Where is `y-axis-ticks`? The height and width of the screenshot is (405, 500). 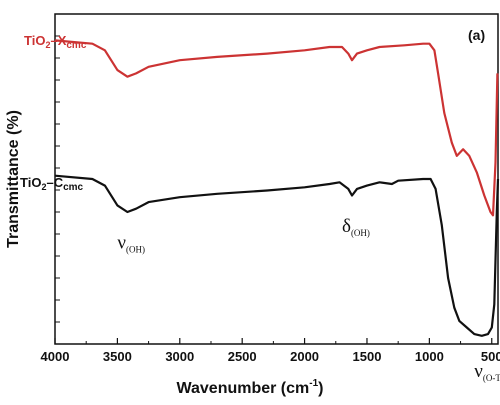 y-axis-ticks is located at coordinates (57, 179).